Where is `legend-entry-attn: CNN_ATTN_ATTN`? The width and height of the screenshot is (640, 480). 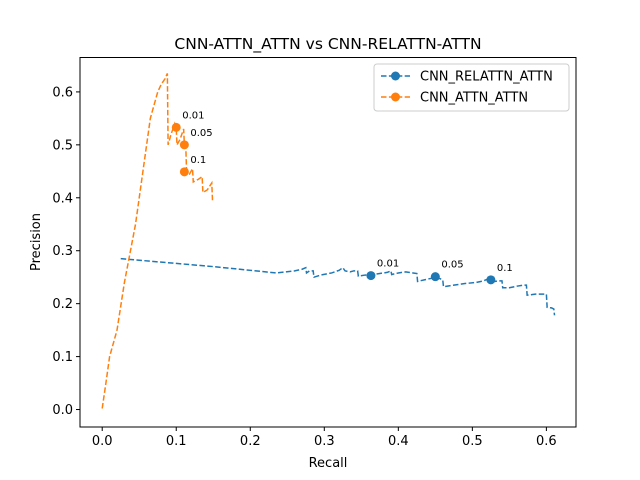 legend-entry-attn: CNN_ATTN_ATTN is located at coordinates (454, 98).